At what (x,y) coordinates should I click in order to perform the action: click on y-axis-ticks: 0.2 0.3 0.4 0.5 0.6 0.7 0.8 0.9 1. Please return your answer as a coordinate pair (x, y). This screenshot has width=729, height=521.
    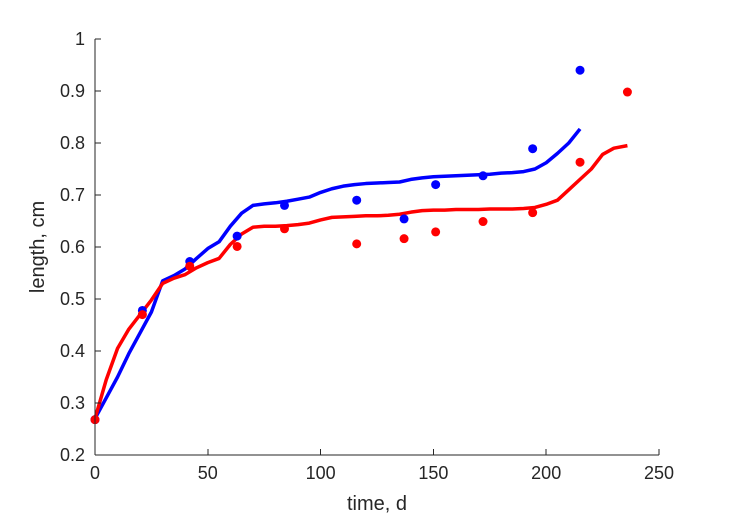
    Looking at the image, I should click on (80, 247).